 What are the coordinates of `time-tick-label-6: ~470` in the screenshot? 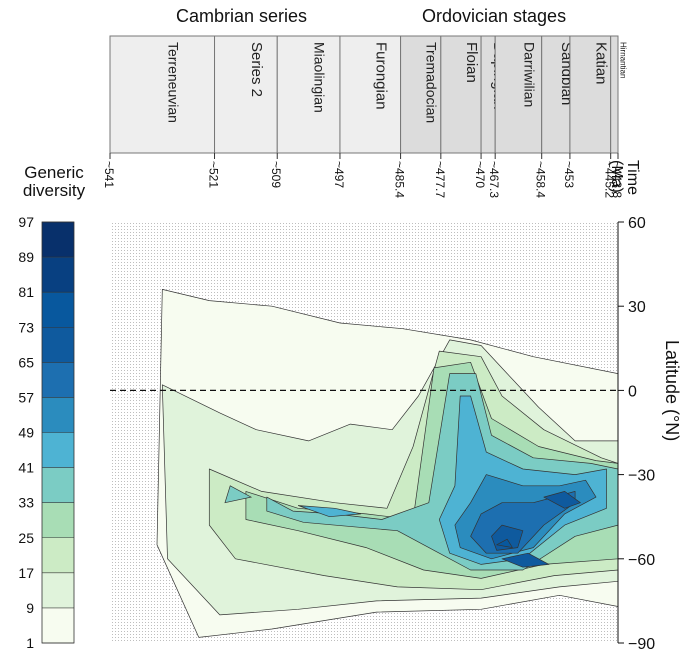 It's located at (480, 174).